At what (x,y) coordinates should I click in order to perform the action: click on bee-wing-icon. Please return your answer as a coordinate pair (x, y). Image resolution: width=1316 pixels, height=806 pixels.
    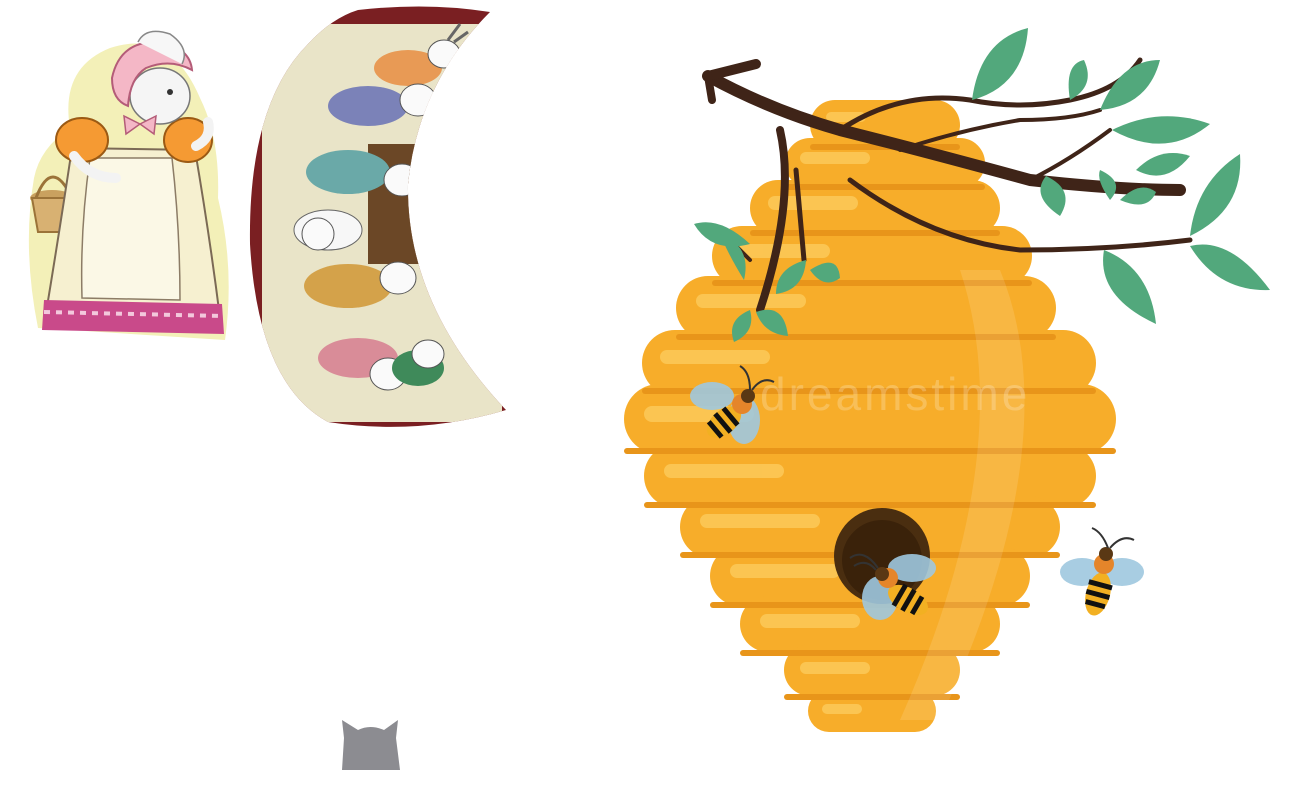
    Looking at the image, I should click on (712, 396).